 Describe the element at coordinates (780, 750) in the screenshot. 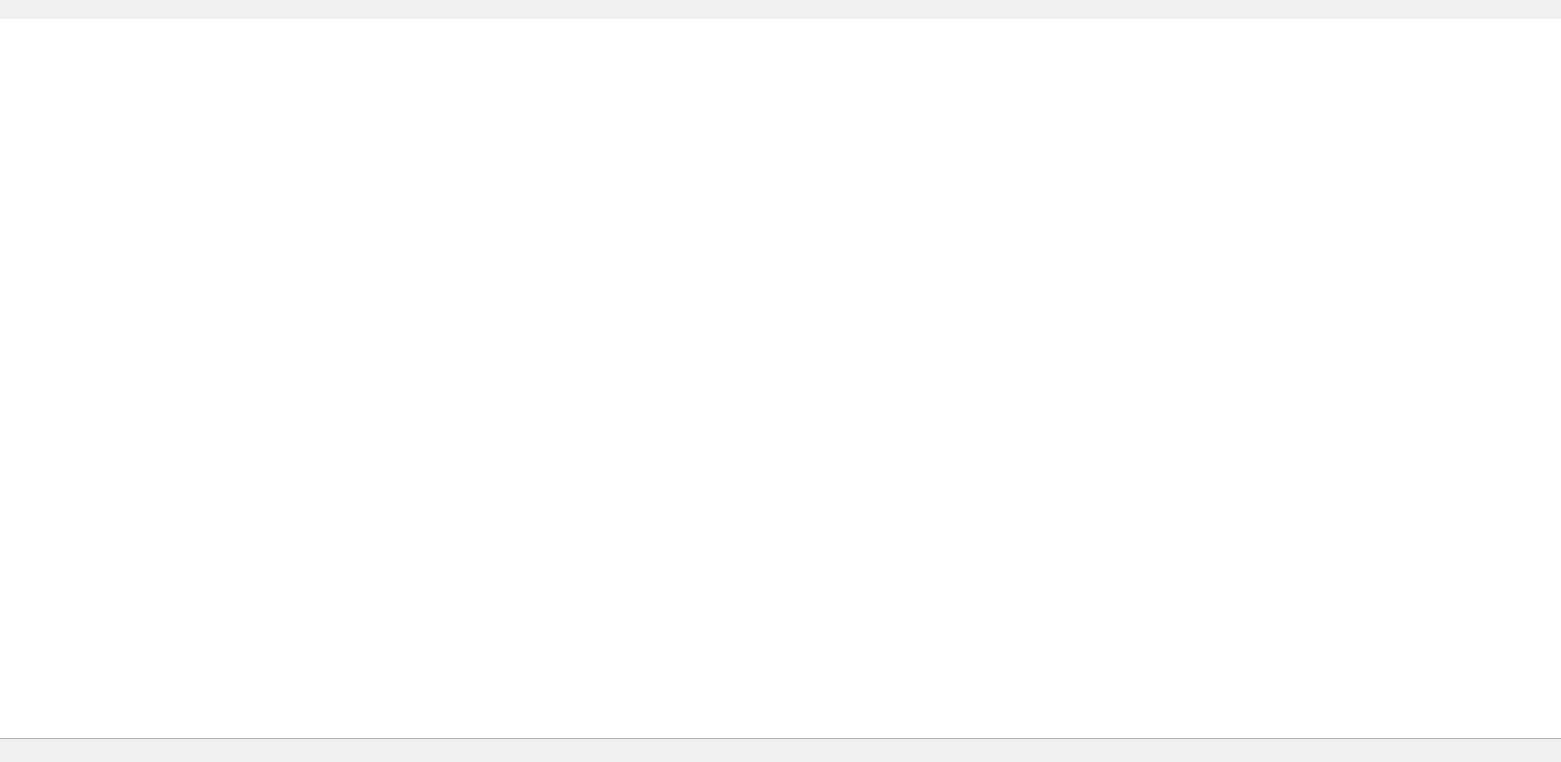

I see `symbol-tabbar` at that location.